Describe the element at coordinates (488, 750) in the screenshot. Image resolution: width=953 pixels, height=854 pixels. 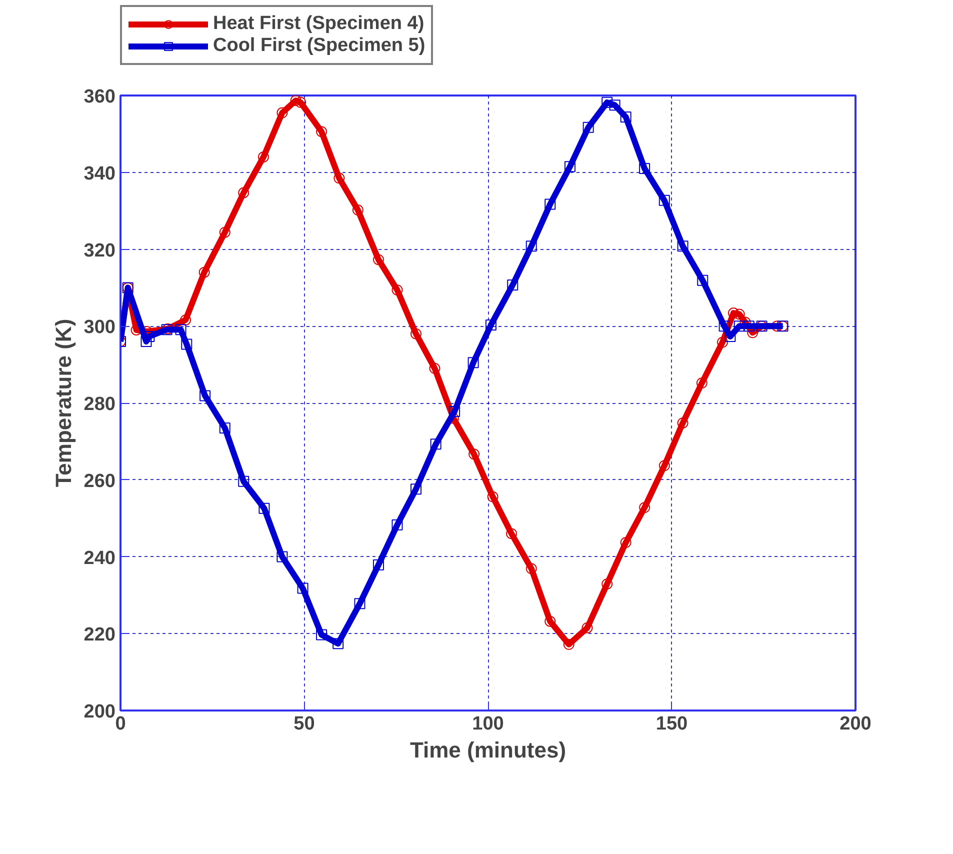
I see `x-axis-title: Time (minutes)` at that location.